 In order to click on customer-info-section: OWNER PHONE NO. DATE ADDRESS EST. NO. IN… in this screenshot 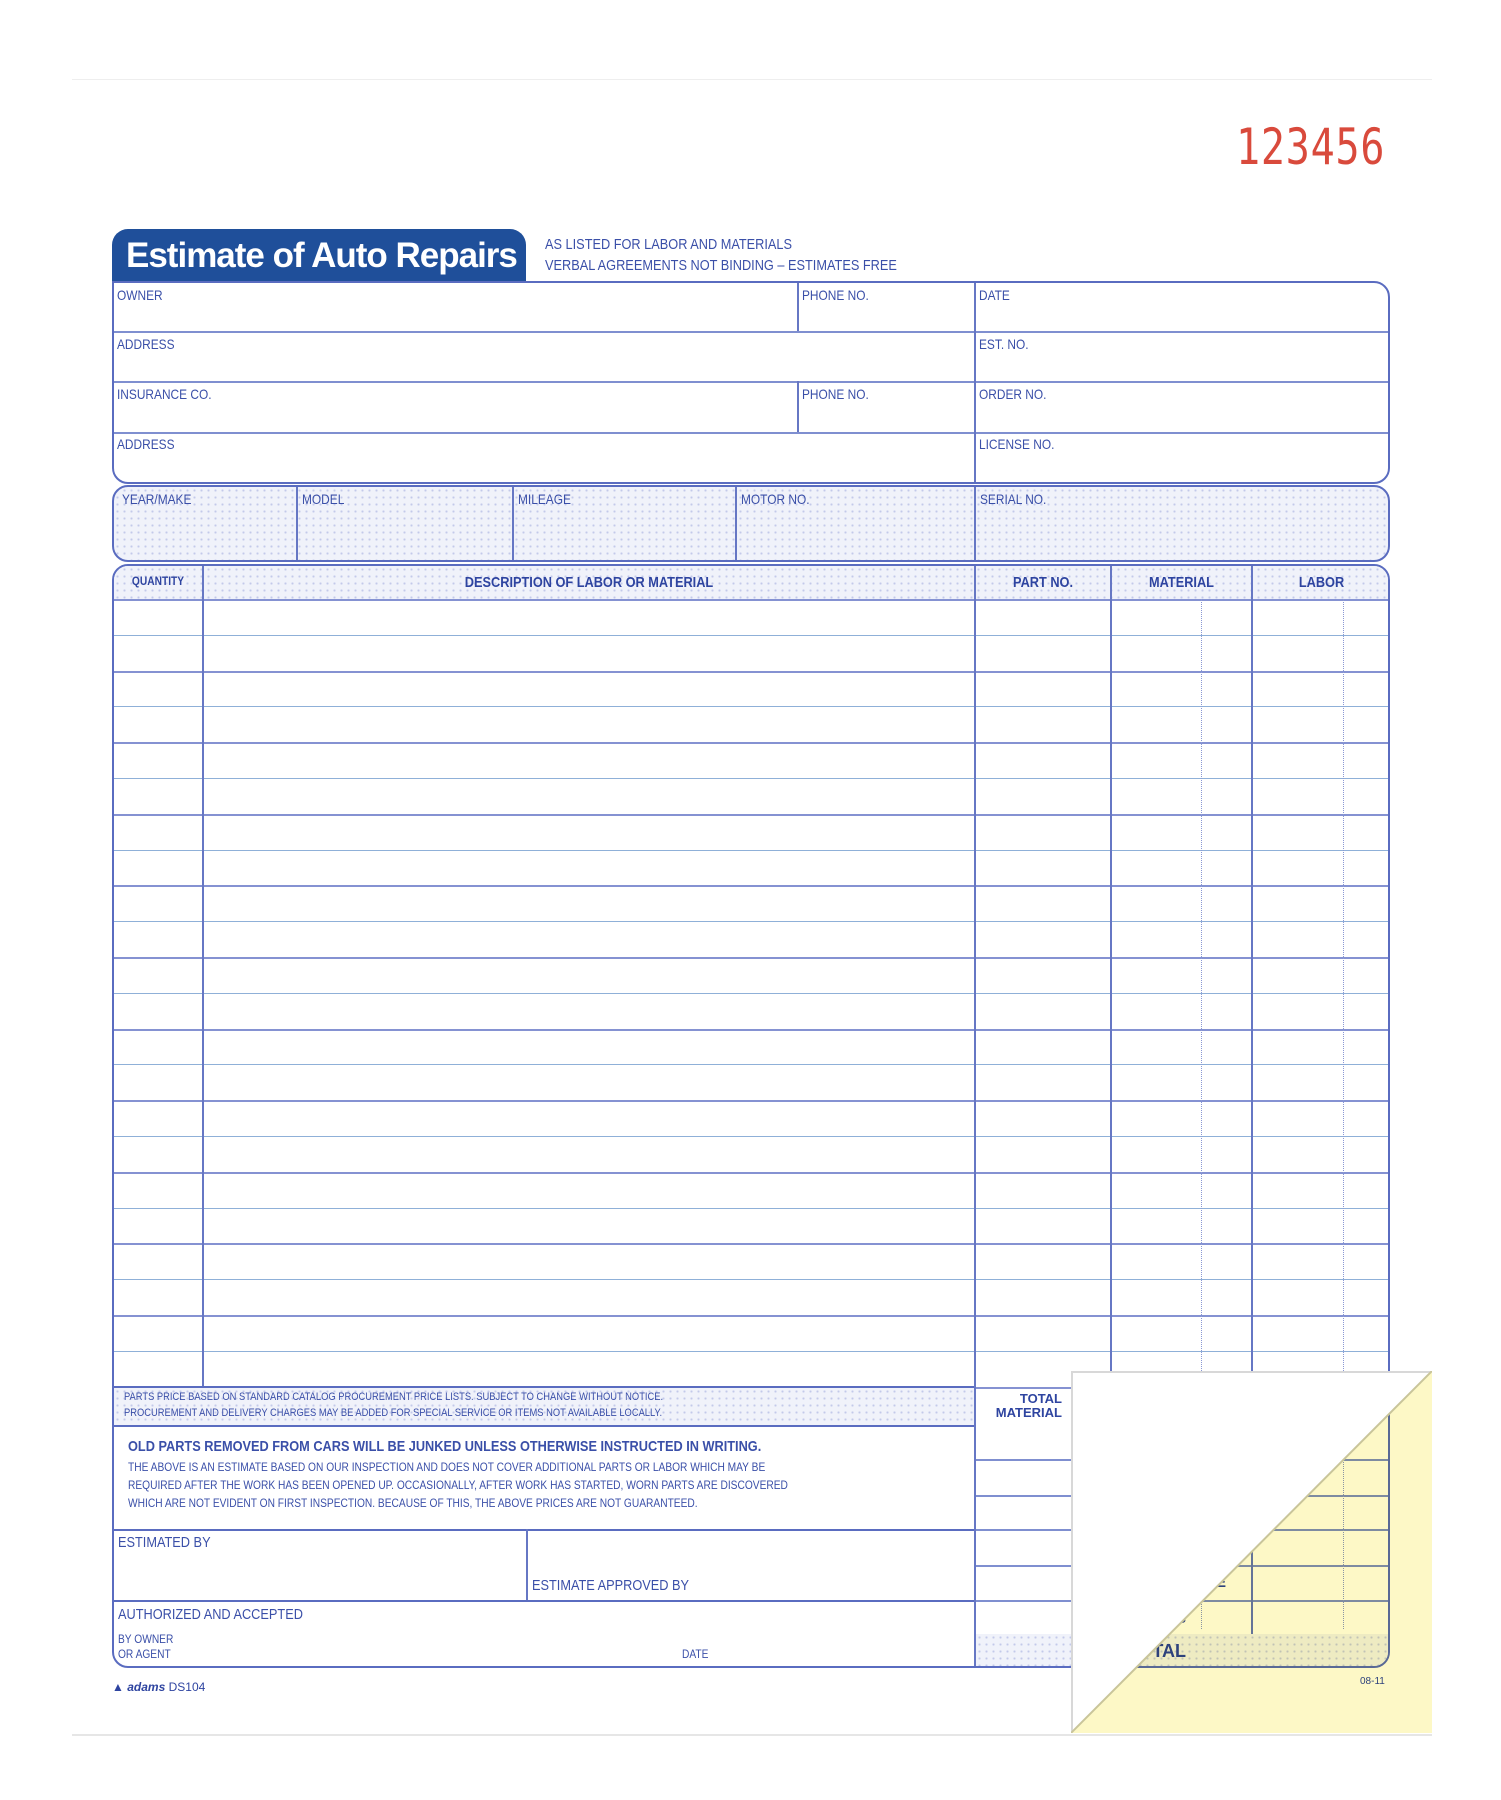, I will do `click(751, 382)`.